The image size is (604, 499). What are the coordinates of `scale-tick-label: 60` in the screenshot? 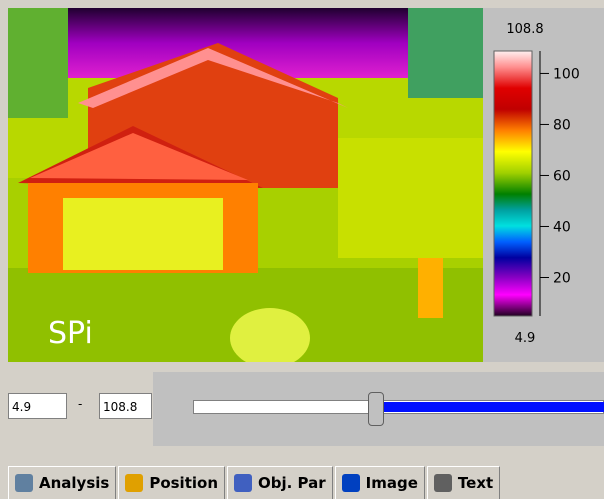 It's located at (562, 176).